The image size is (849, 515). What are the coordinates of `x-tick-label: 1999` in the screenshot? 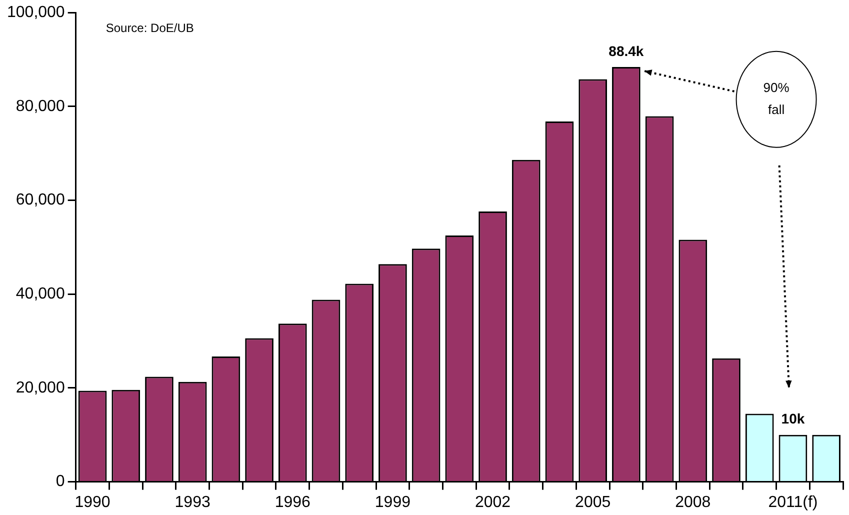 It's located at (392, 502).